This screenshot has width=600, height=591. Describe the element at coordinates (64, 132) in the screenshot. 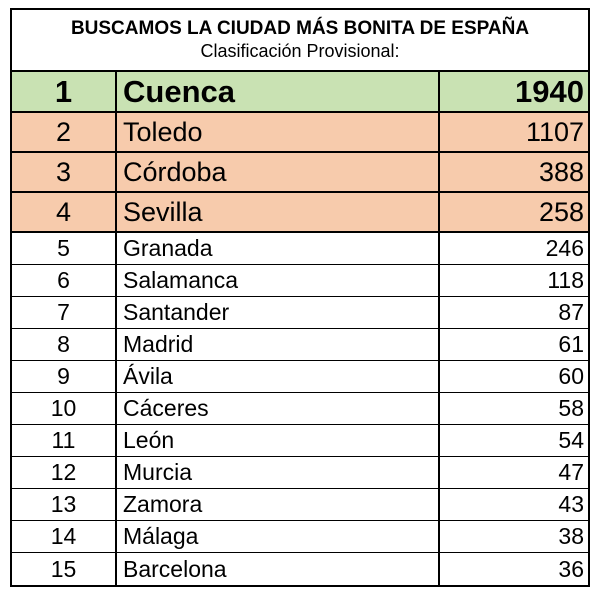

I see `rank-cell: 2` at that location.